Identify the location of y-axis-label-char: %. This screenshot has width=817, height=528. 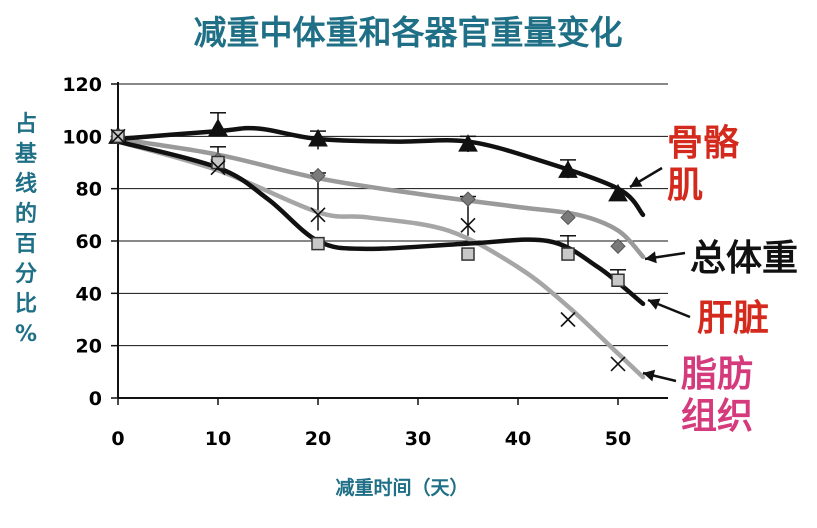
(26, 334).